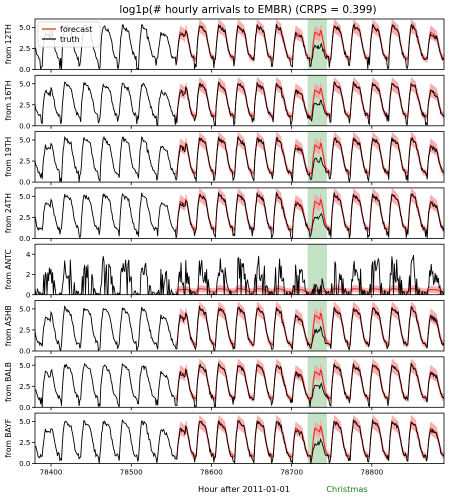 This screenshot has height=500, width=450. What do you see at coordinates (8, 382) in the screenshot?
I see `y-axis-label: from BALB` at bounding box center [8, 382].